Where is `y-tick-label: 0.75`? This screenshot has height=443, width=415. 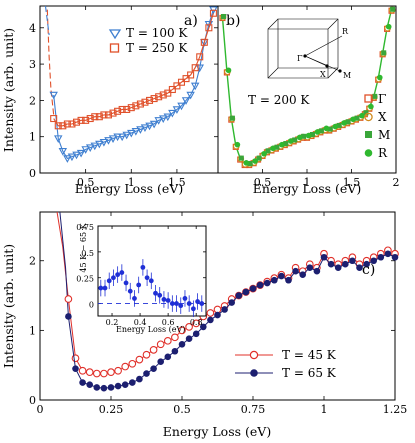
y-tick-label: 0.75 is located at coordinates (85, 227).